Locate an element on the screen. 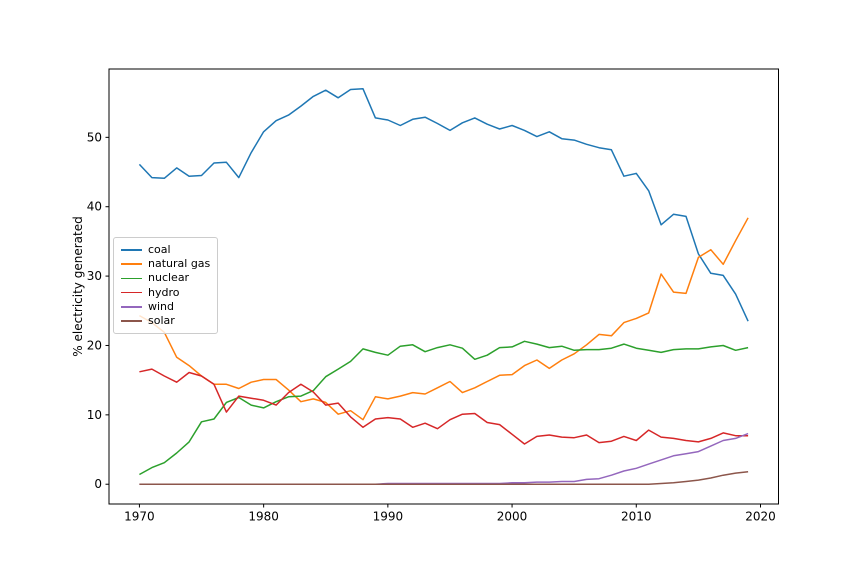 This screenshot has width=864, height=576. legend-item-solar: solar is located at coordinates (165, 321).